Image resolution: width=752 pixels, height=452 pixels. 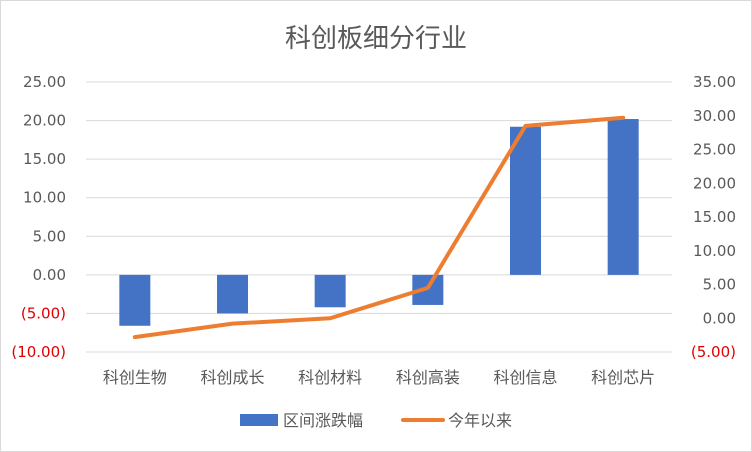 I want to click on category-label: 科创成长, so click(x=232, y=377).